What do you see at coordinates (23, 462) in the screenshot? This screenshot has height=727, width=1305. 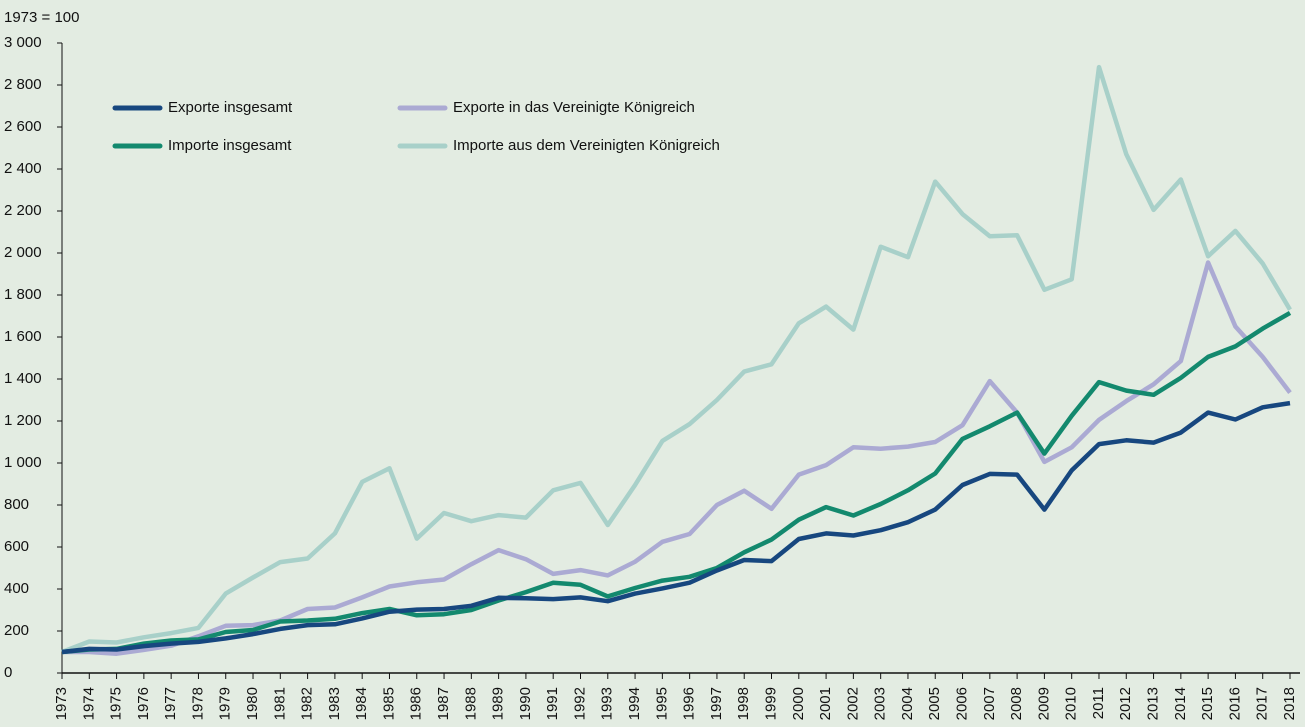 I see `y-tick-label: 1 000` at bounding box center [23, 462].